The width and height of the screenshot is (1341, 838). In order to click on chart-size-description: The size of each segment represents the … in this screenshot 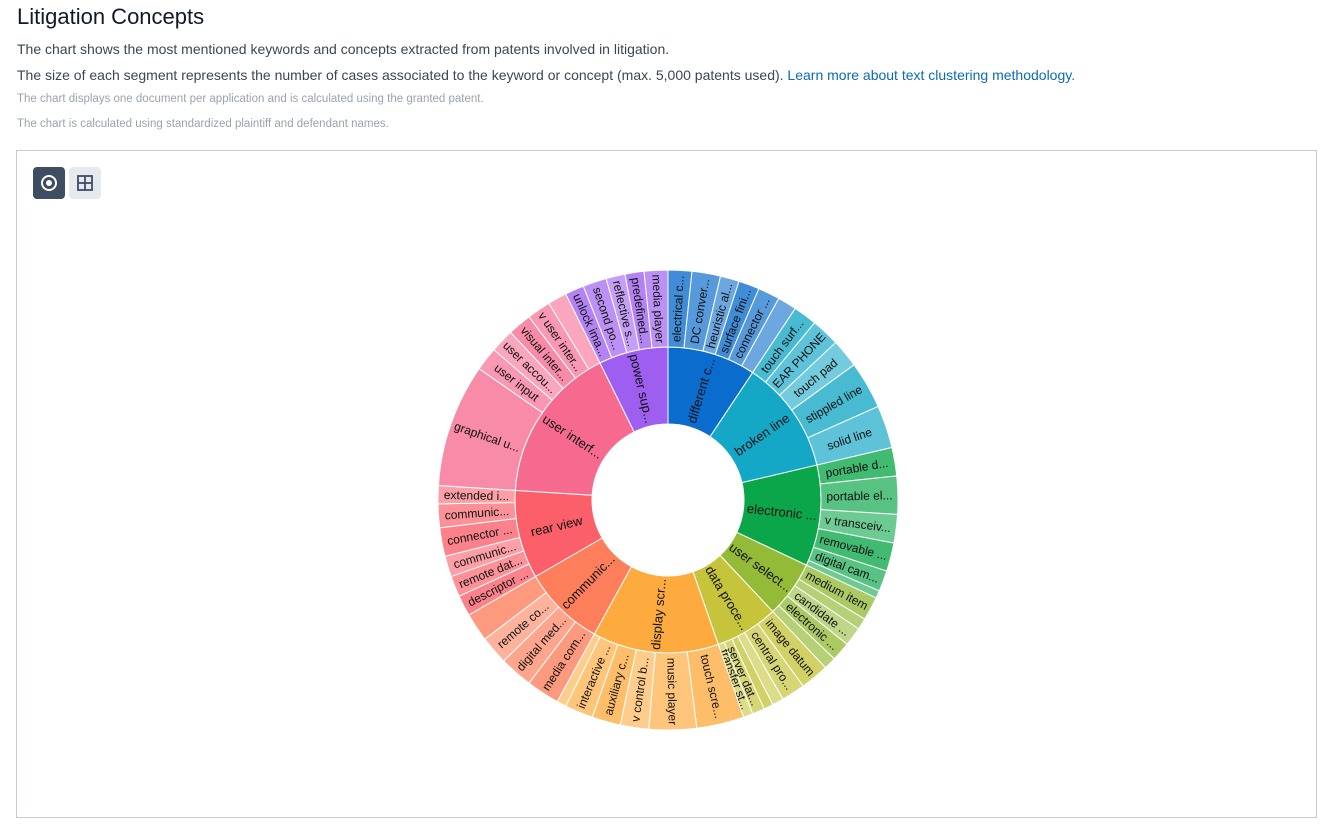, I will do `click(546, 75)`.